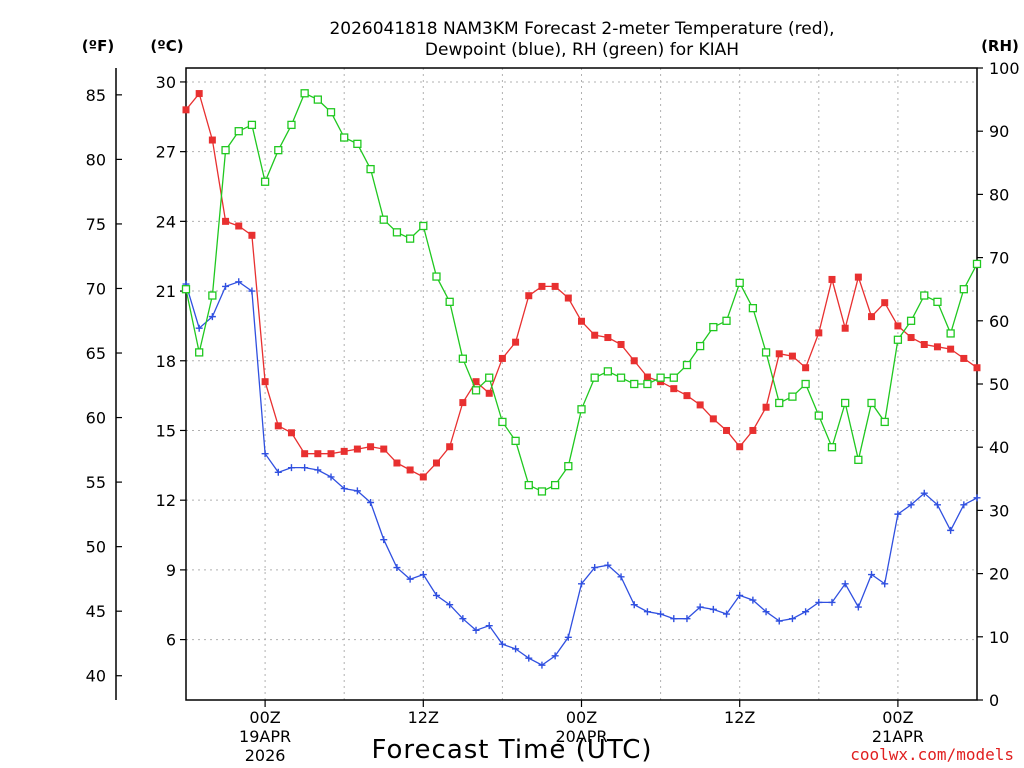 The image size is (1024, 768). What do you see at coordinates (932, 754) in the screenshot?
I see `watermark-text: coolwx.com/models` at bounding box center [932, 754].